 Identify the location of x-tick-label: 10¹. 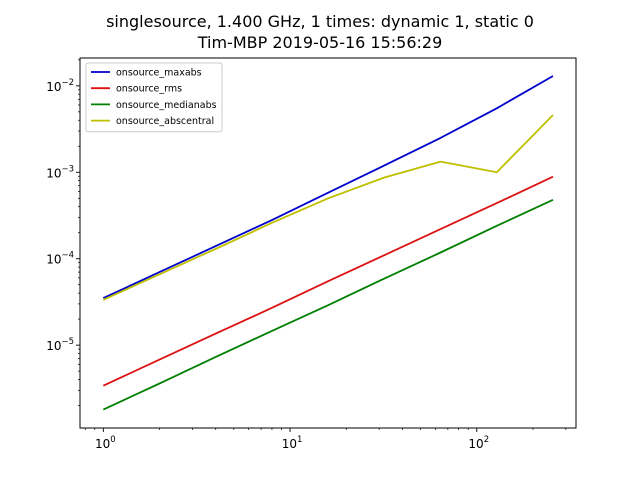
(292, 443).